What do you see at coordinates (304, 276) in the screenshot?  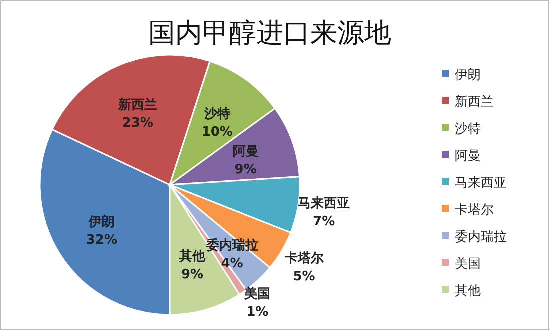 I see `data-label: 5%` at bounding box center [304, 276].